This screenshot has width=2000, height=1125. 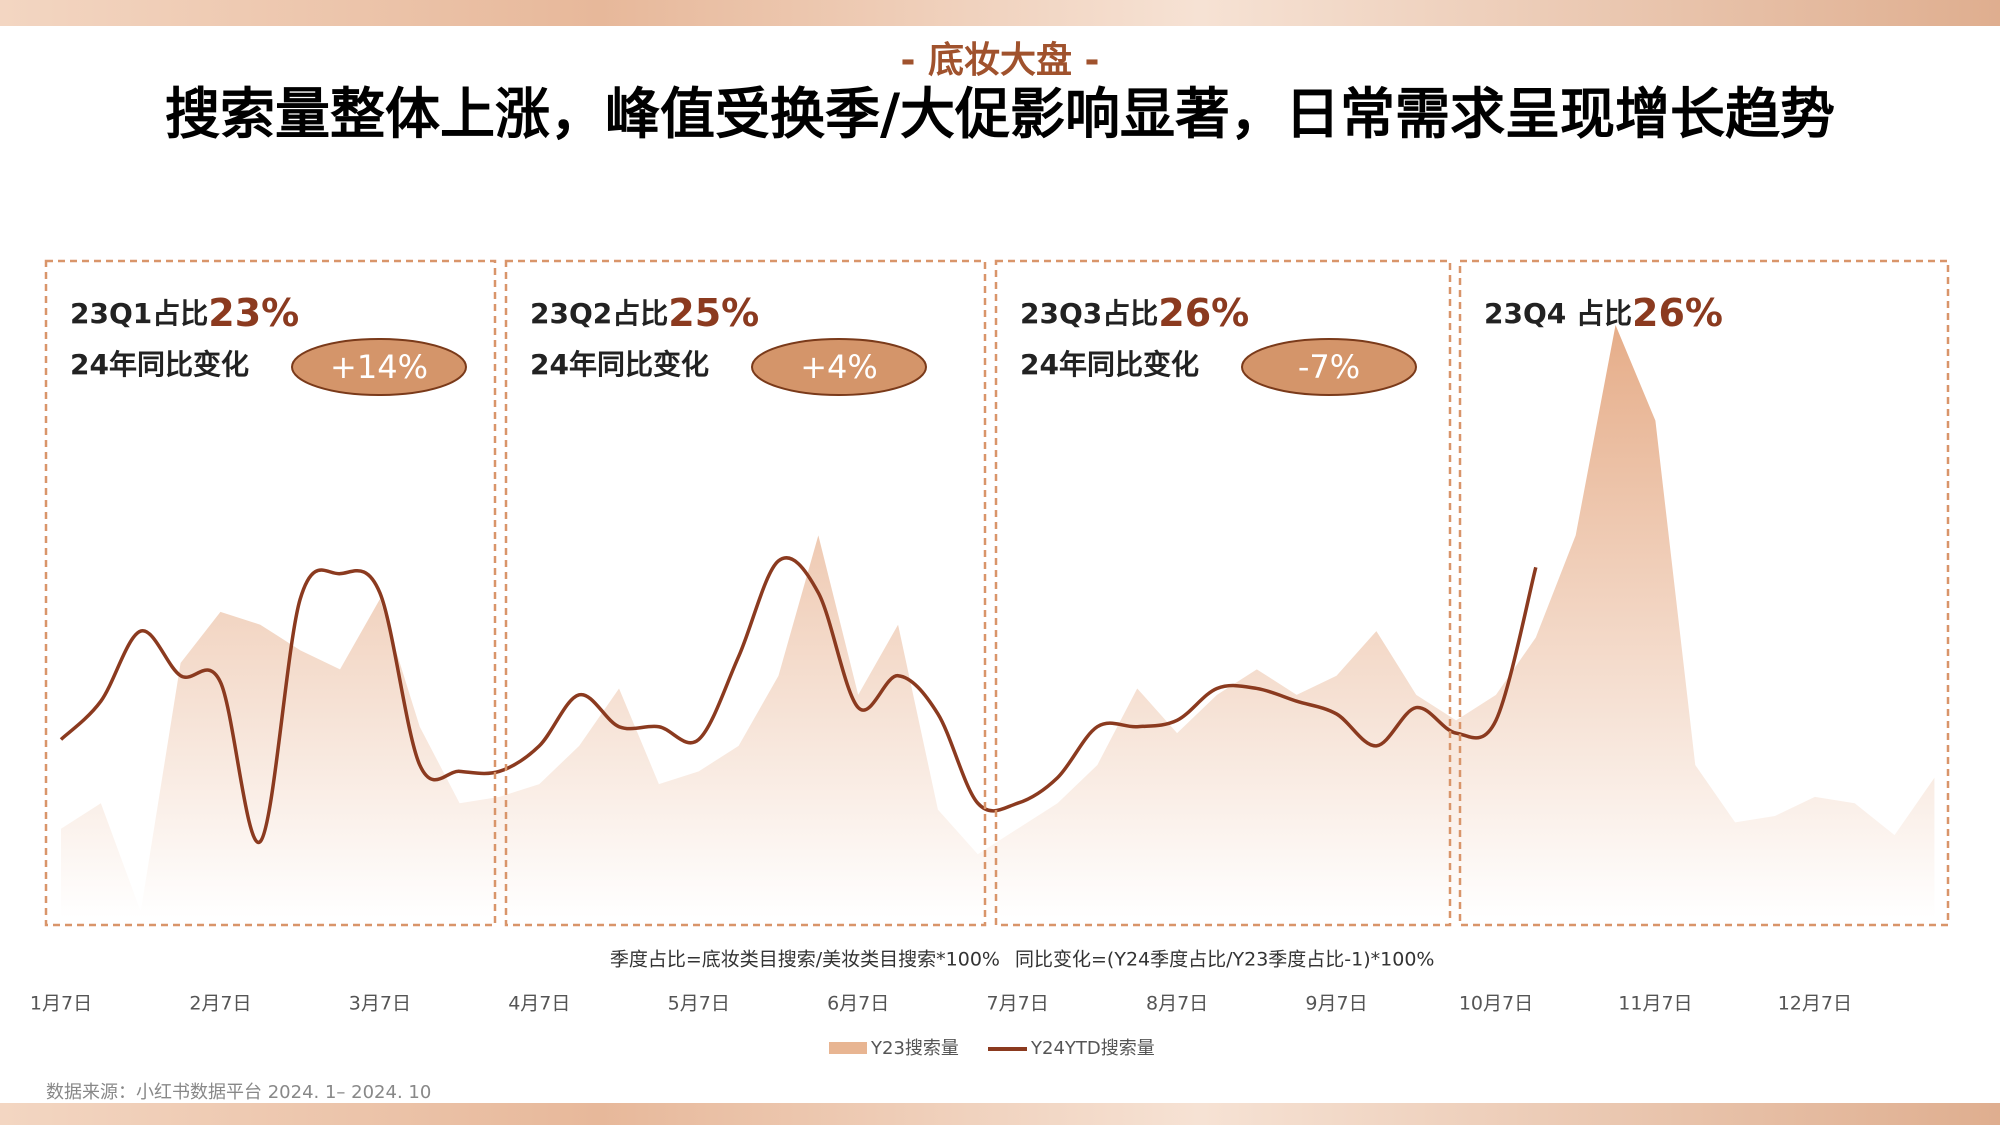 What do you see at coordinates (1224, 960) in the screenshot?
I see `note: 同比变化=(Y24季度占比/Y23季度占比-1)*100%` at bounding box center [1224, 960].